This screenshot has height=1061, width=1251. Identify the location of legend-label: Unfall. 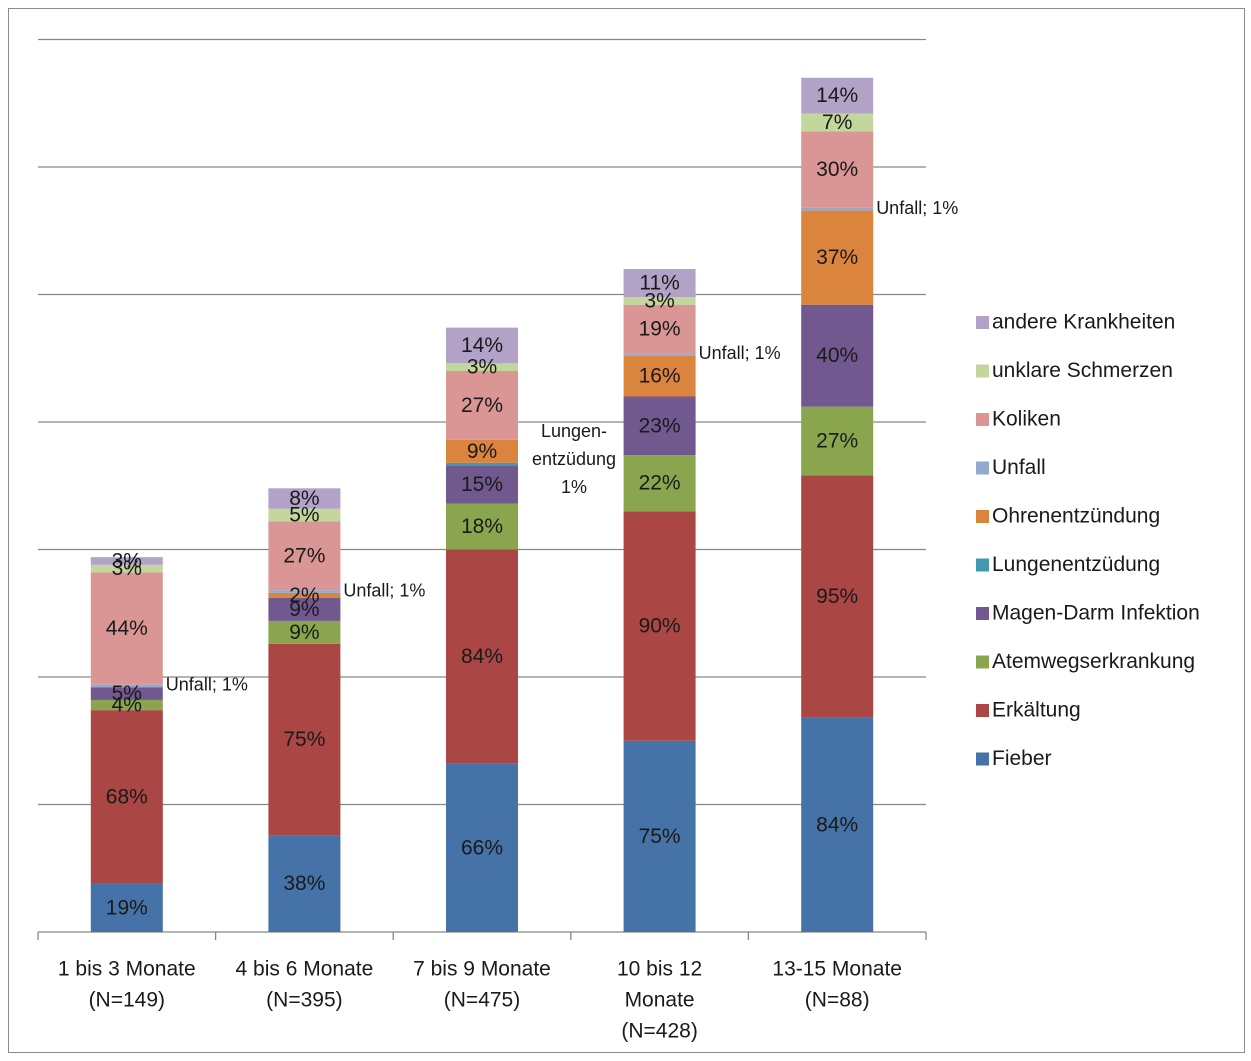
(1019, 467).